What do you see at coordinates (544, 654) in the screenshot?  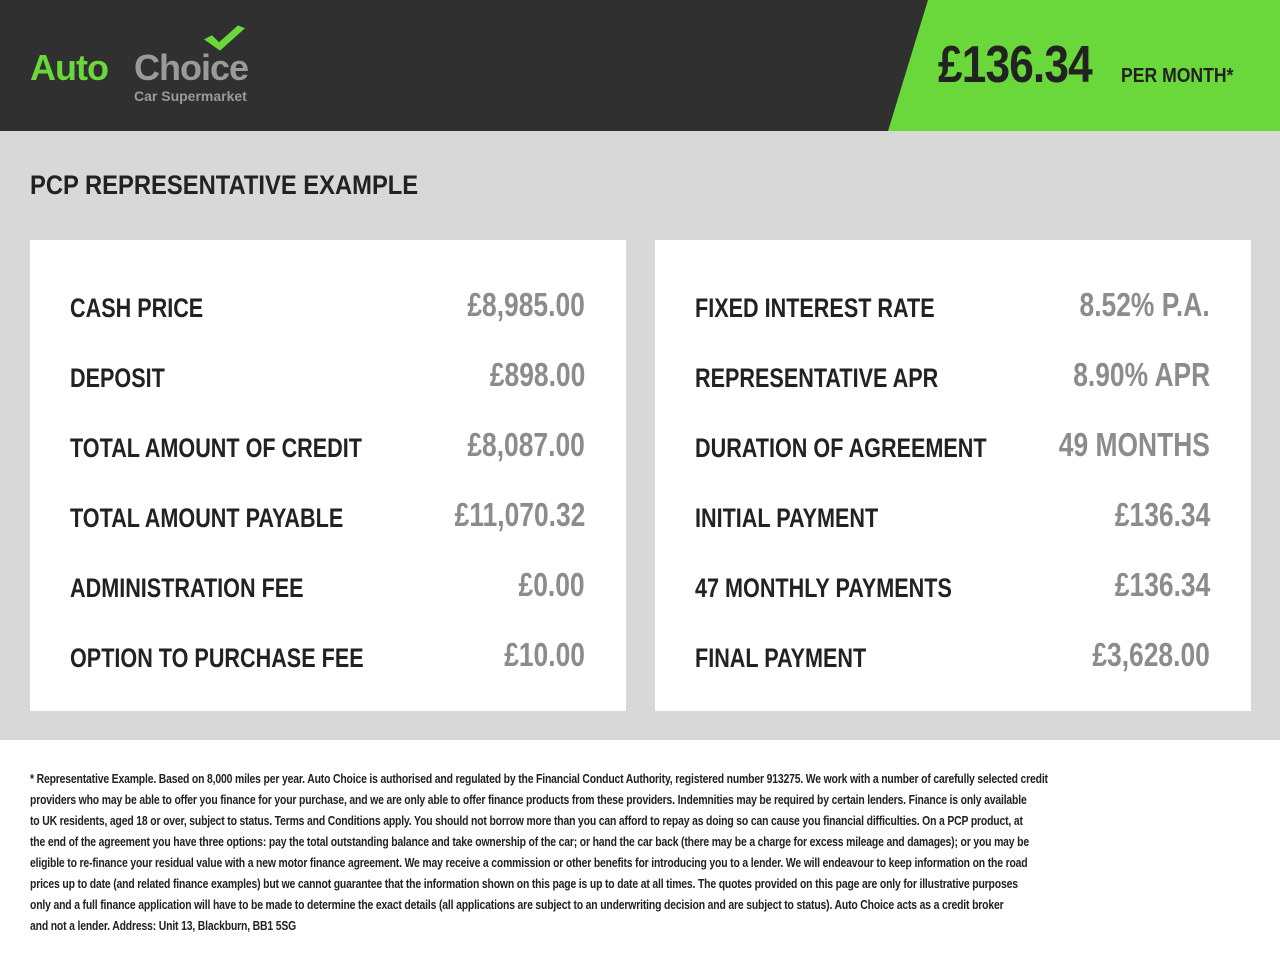 I see `row-value: £10.00` at bounding box center [544, 654].